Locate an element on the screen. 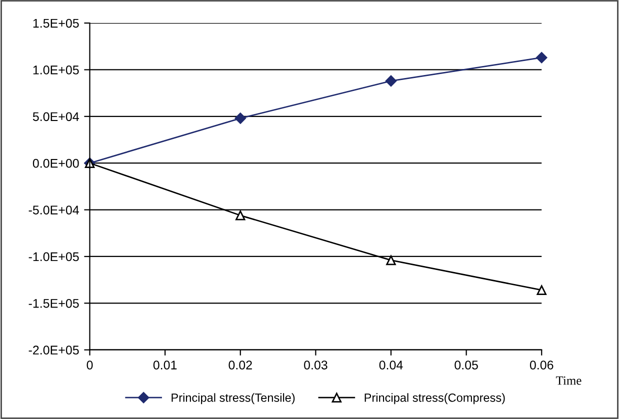  y-tick-label: 1.5E+05 is located at coordinates (56, 23).